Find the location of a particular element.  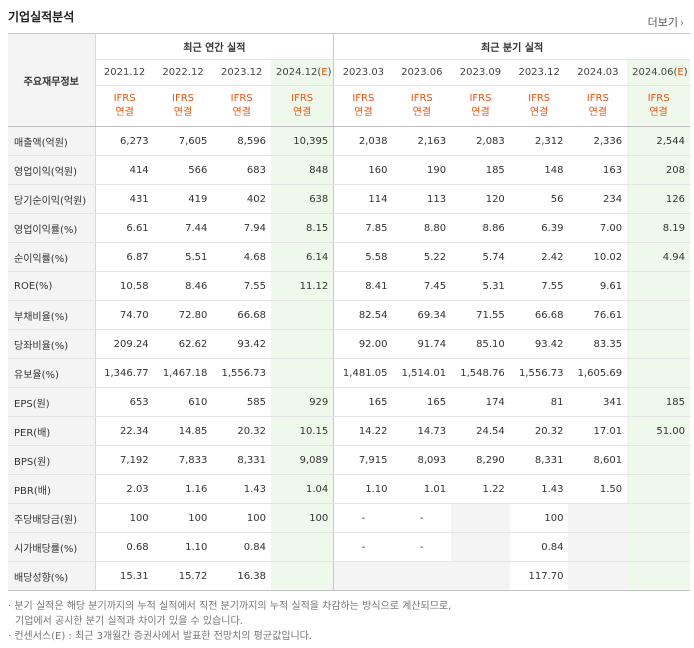

table-cell: 20.32 is located at coordinates (242, 431).